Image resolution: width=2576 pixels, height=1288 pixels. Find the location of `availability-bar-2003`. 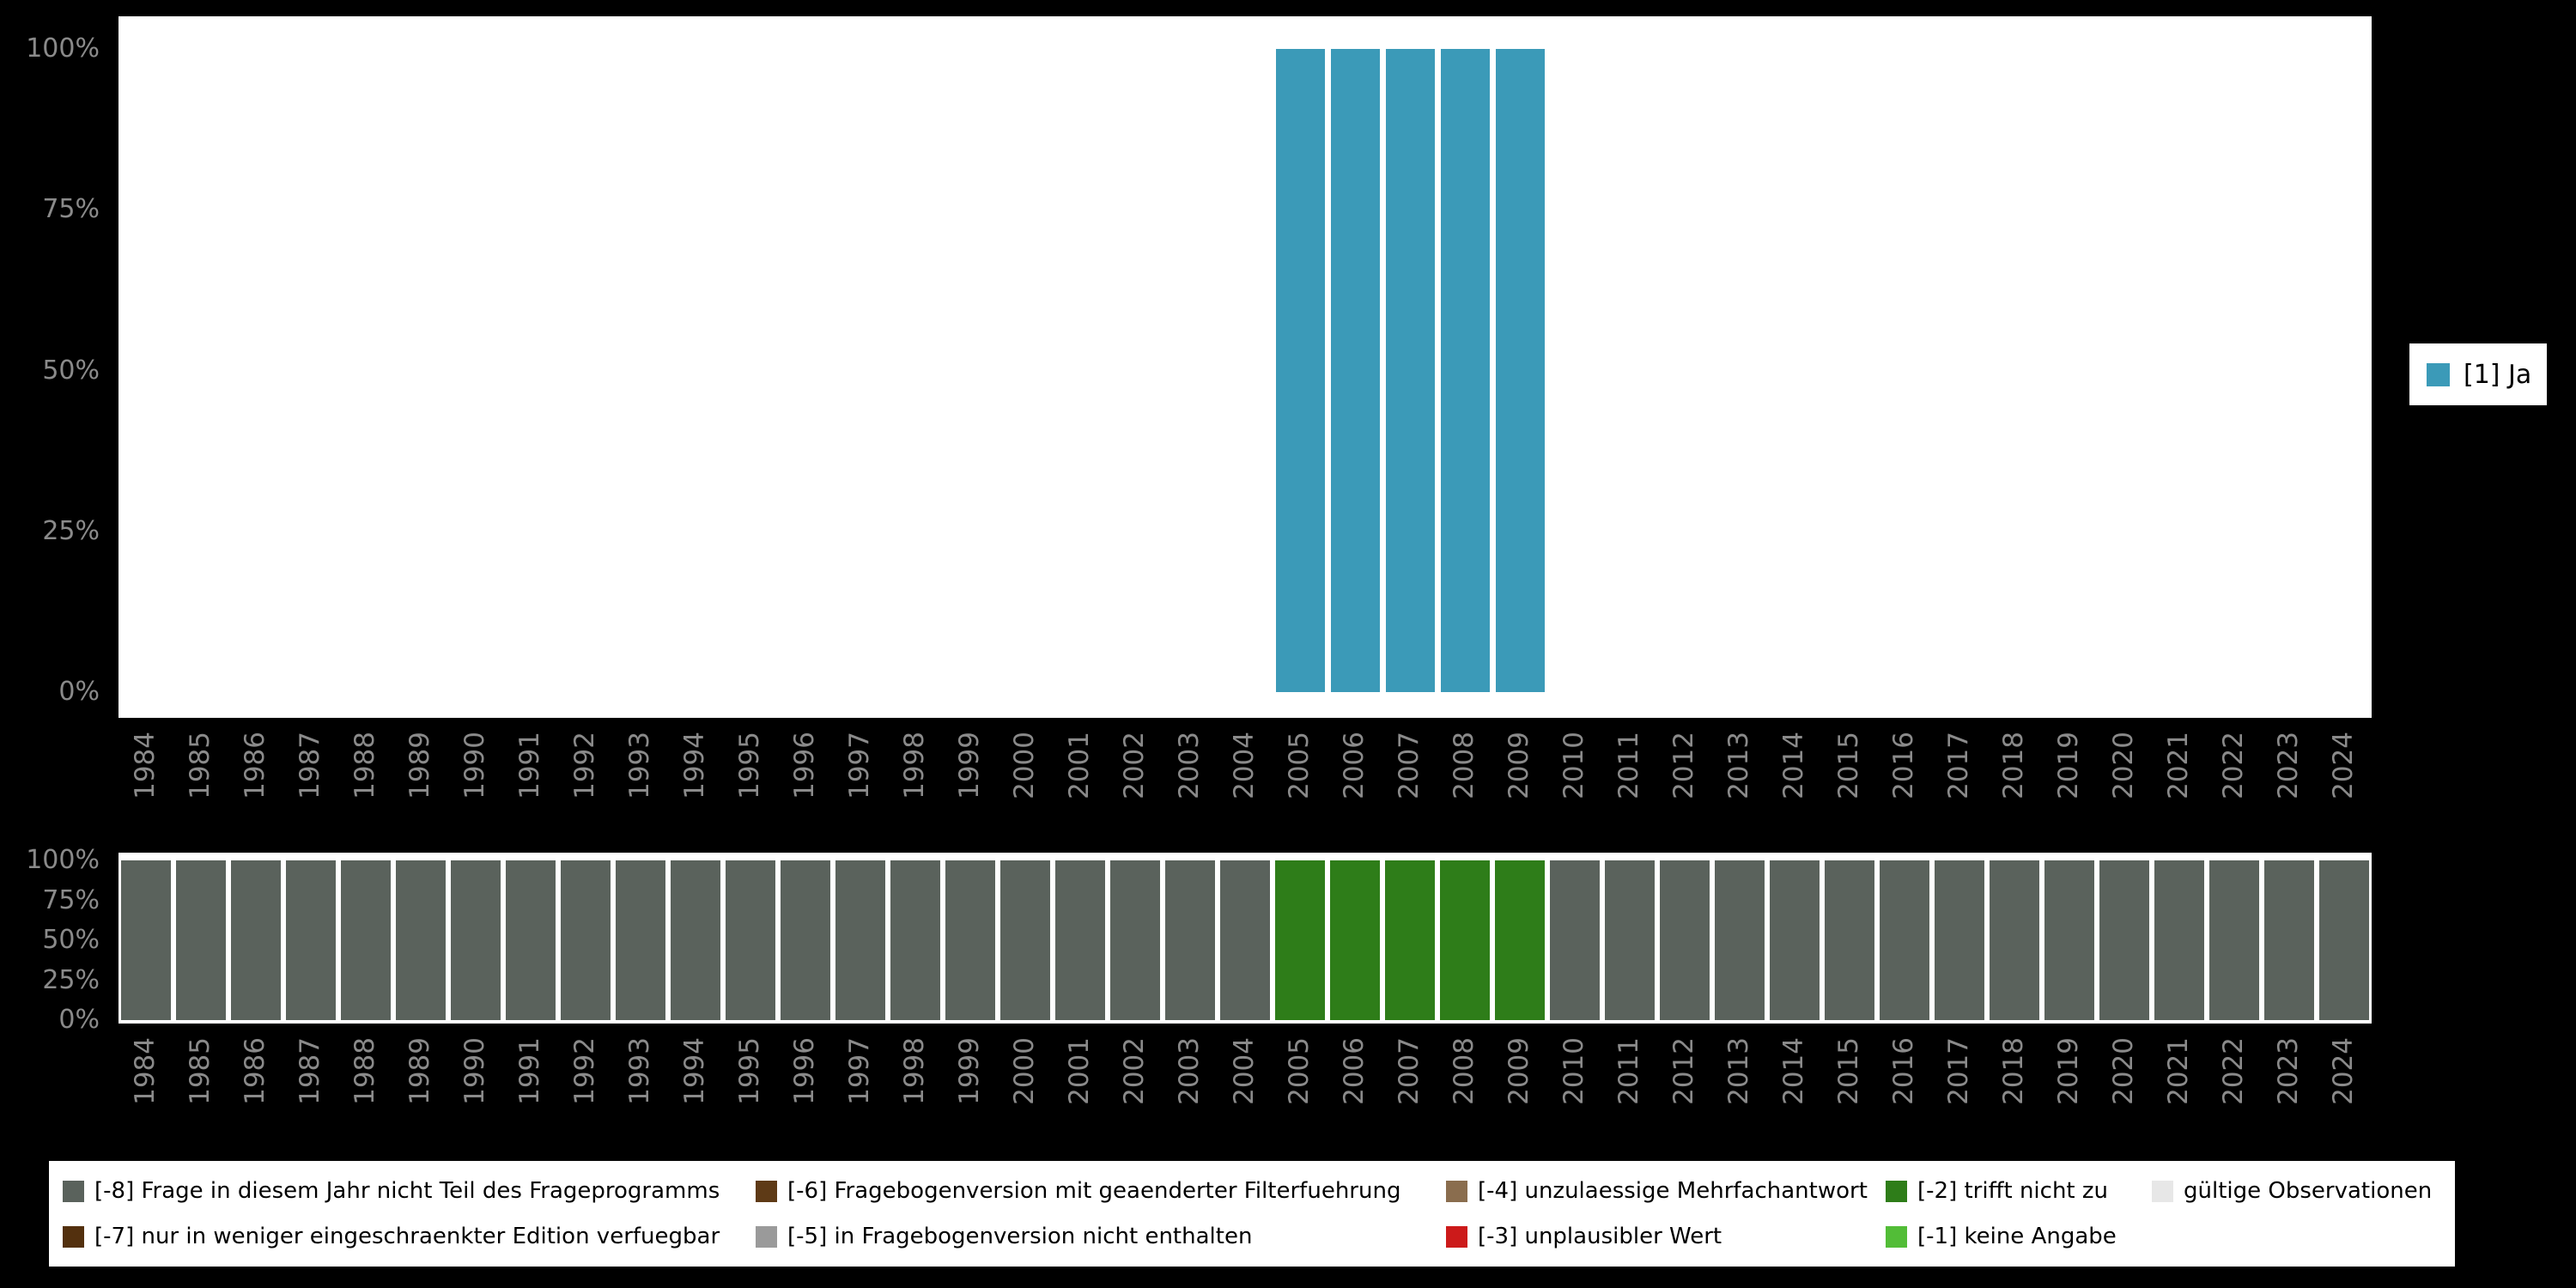

availability-bar-2003 is located at coordinates (1190, 940).